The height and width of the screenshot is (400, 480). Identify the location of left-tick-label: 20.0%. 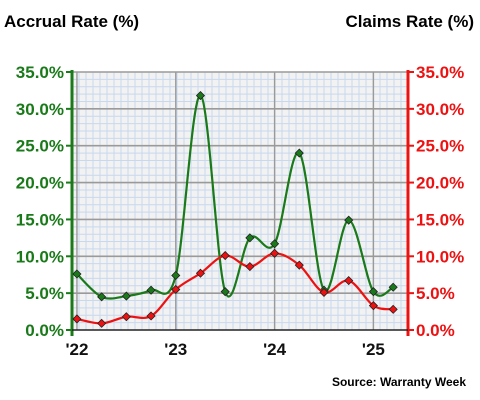
(40, 183).